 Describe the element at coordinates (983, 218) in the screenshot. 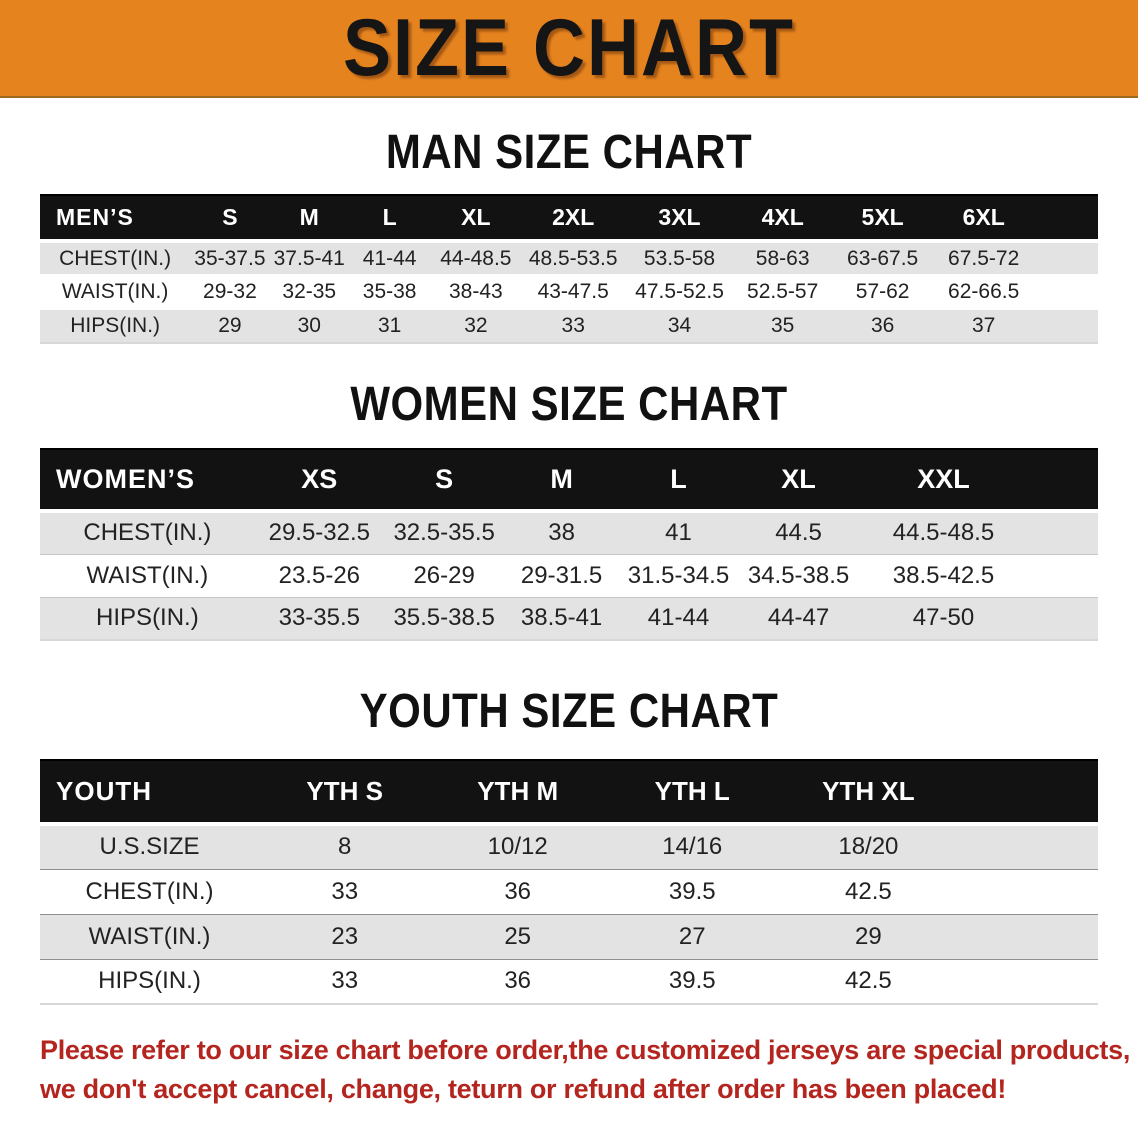

I see `column-header: 6XL` at that location.